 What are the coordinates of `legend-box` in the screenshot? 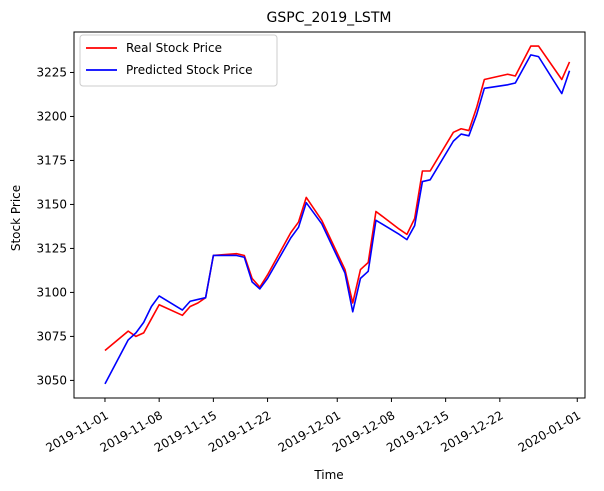 It's located at (178, 60).